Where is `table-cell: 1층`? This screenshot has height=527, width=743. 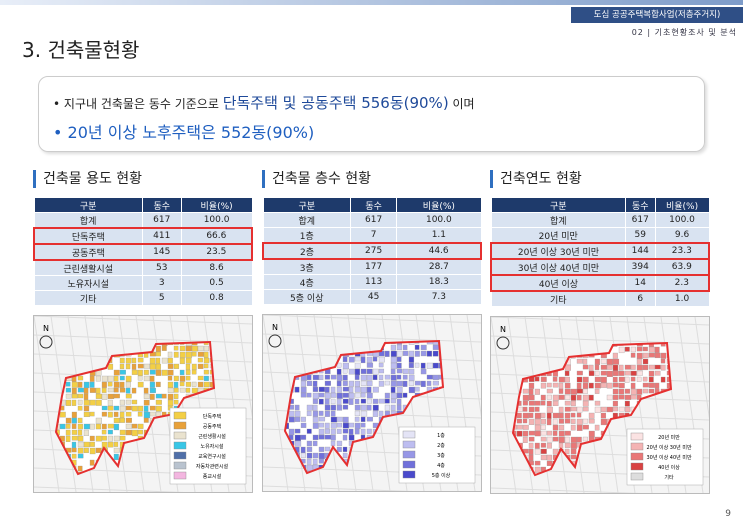
table-cell: 1층 is located at coordinates (307, 235).